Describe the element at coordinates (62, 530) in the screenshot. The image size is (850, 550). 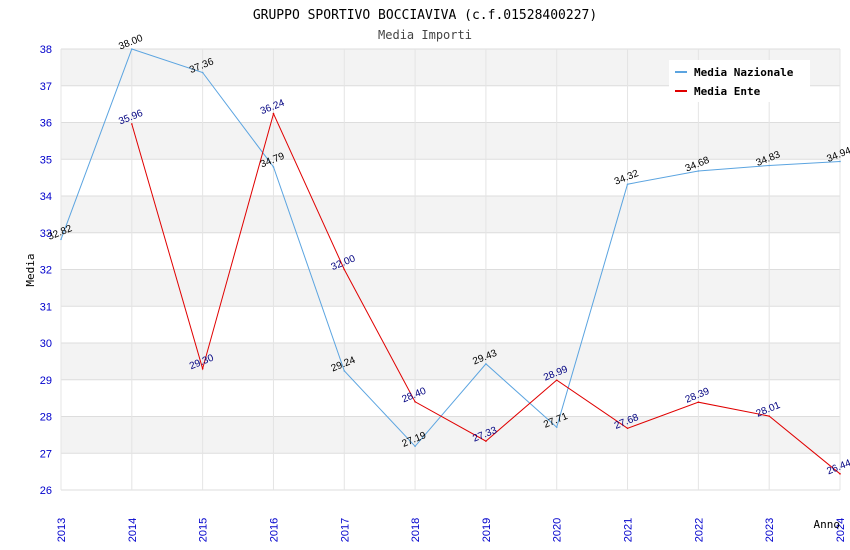
I see `x-tick-label: 2013` at that location.